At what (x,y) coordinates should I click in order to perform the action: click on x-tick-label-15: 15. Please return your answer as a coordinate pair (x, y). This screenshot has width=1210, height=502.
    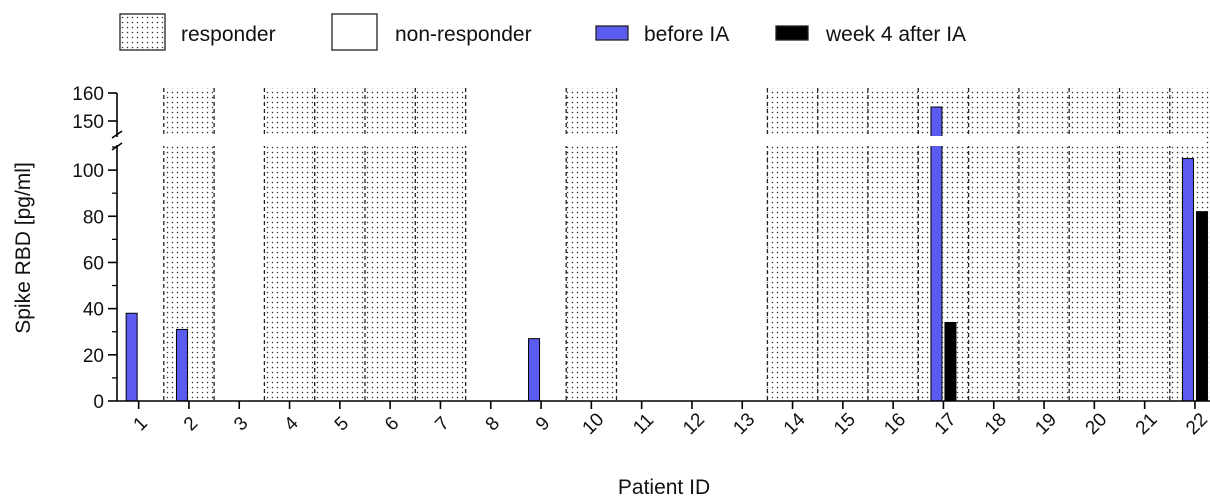
    Looking at the image, I should click on (845, 424).